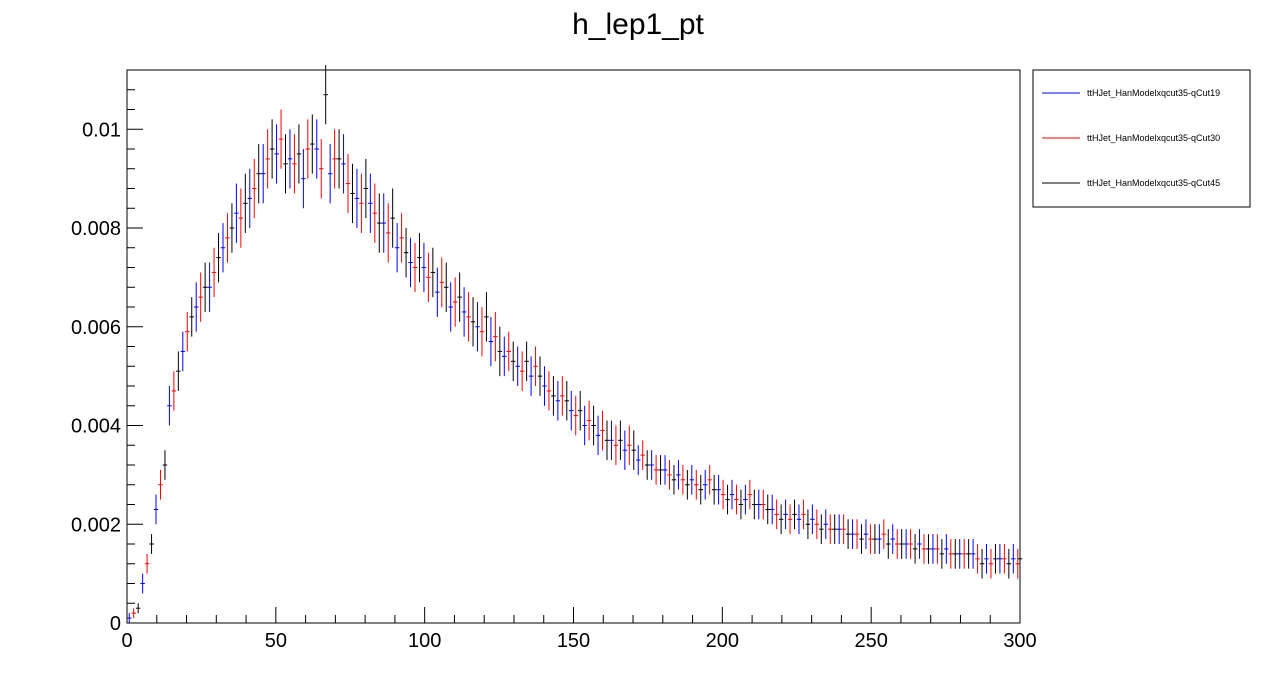 The height and width of the screenshot is (692, 1276). Describe the element at coordinates (126, 641) in the screenshot. I see `x-tick-label: 0` at that location.